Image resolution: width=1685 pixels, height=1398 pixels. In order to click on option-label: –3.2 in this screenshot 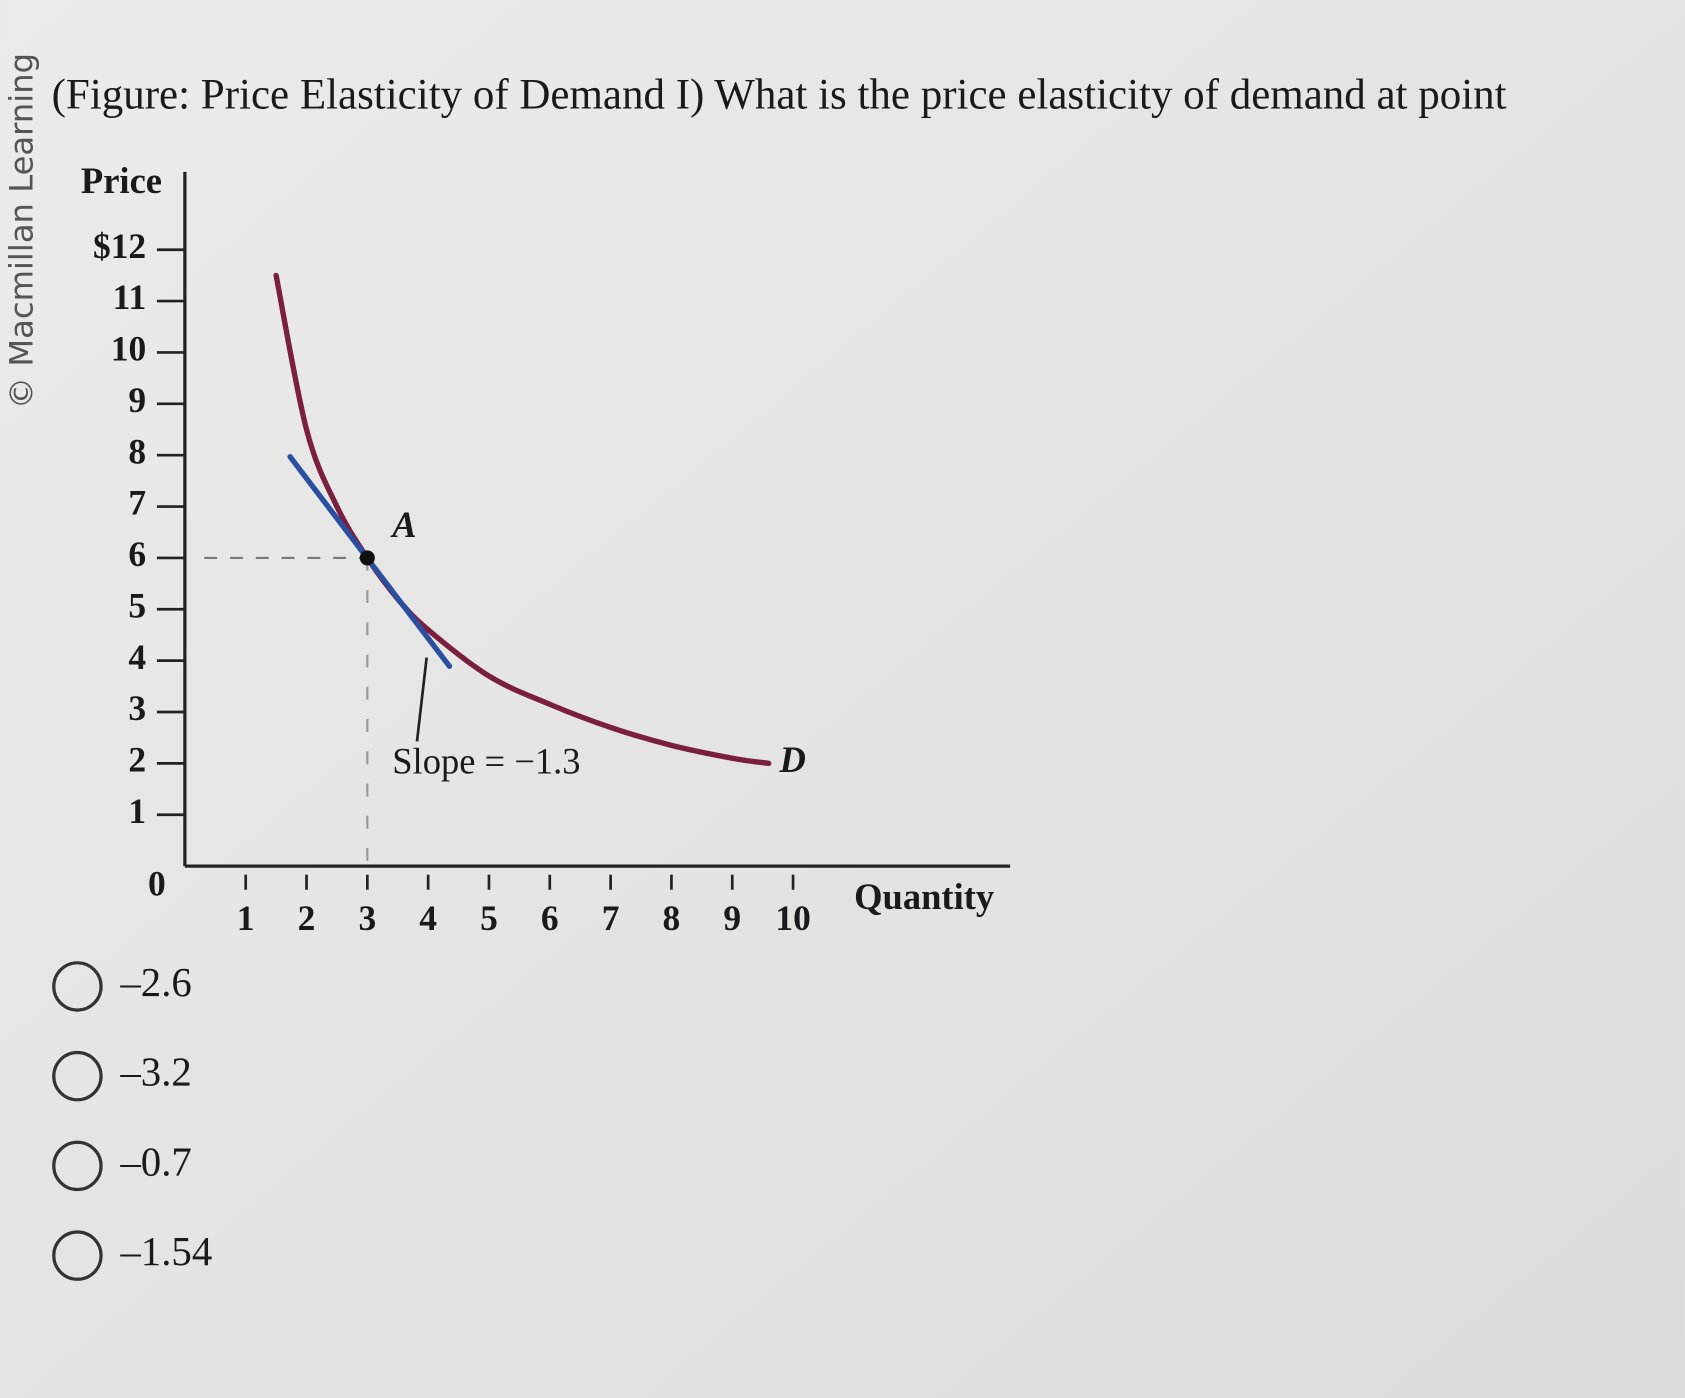, I will do `click(155, 1072)`.